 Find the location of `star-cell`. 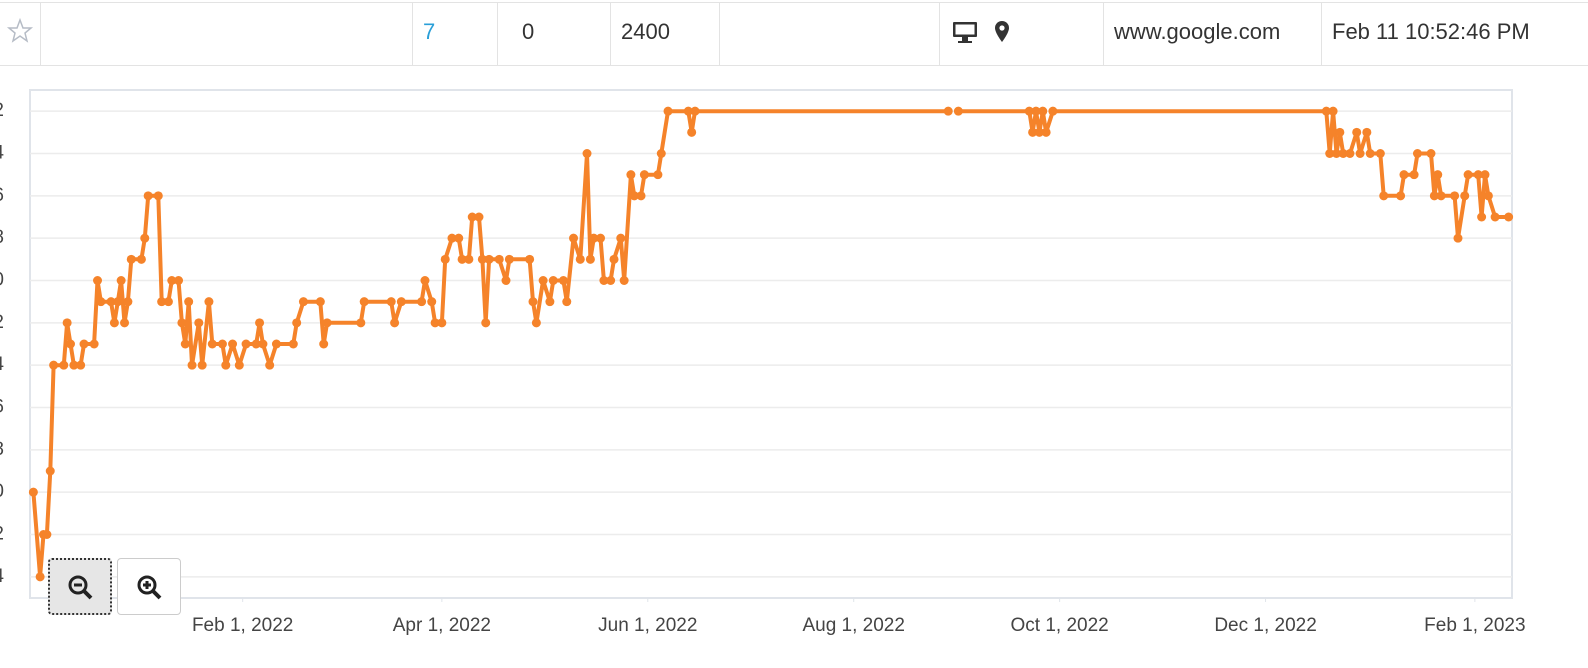

star-cell is located at coordinates (20, 34).